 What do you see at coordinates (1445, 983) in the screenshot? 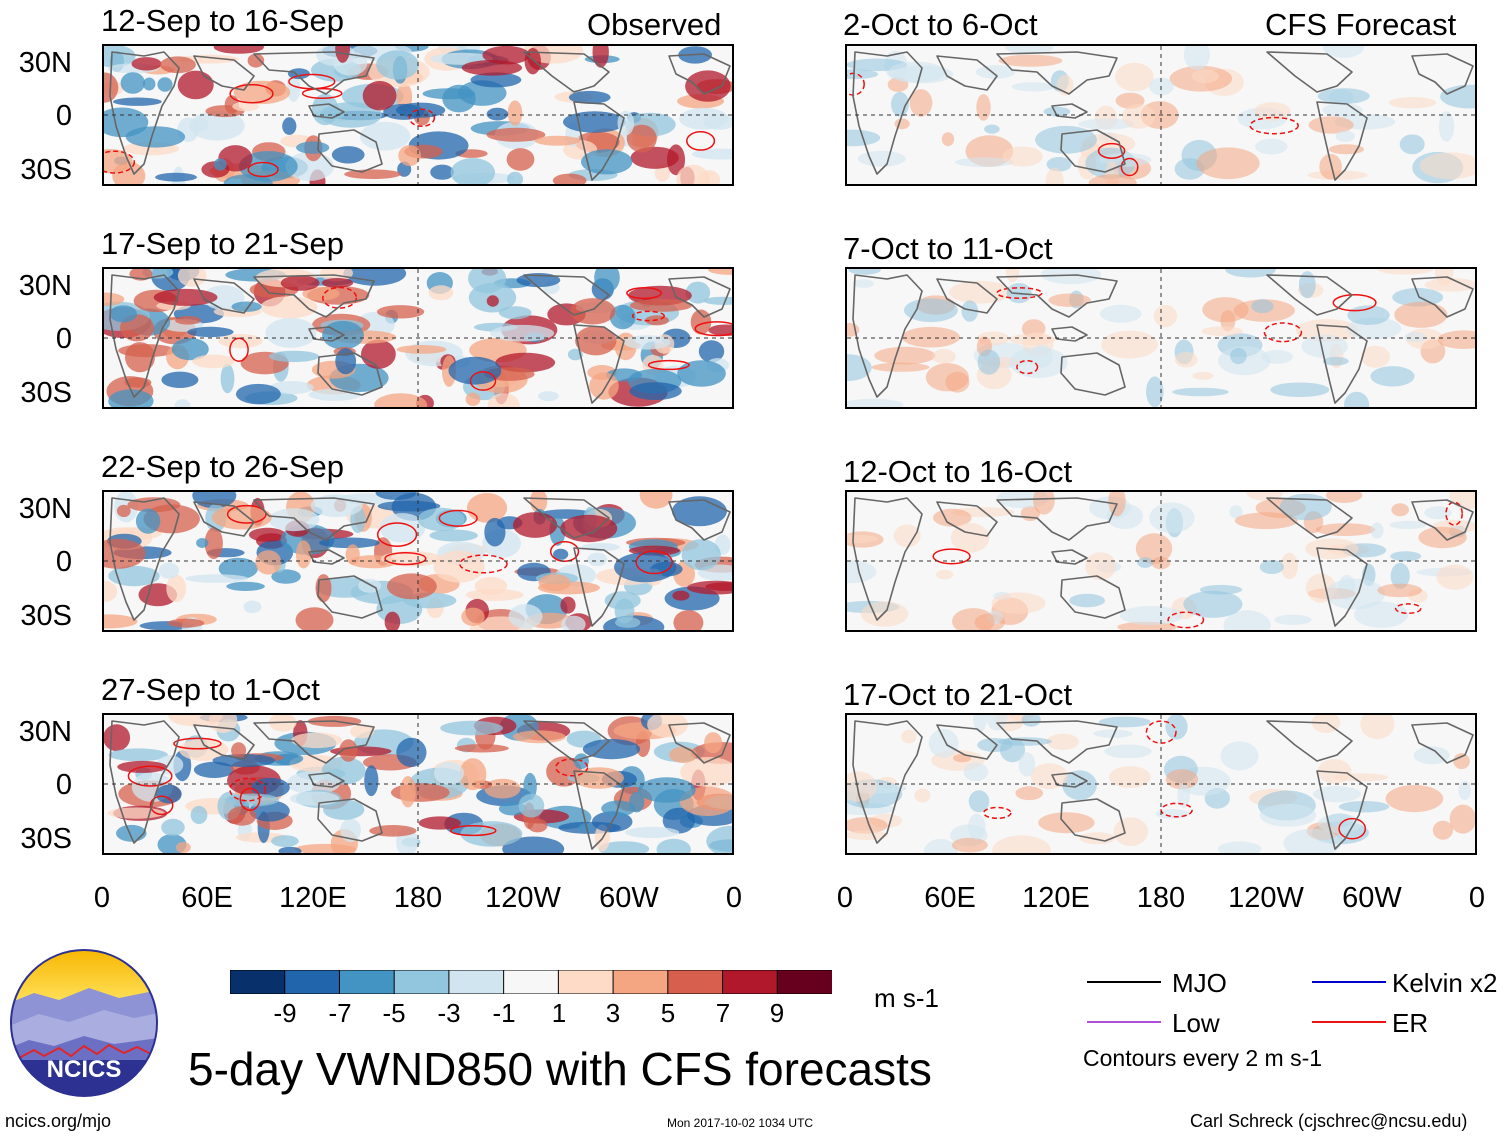
I see `legend-label-kelvin: Kelvin x2` at bounding box center [1445, 983].